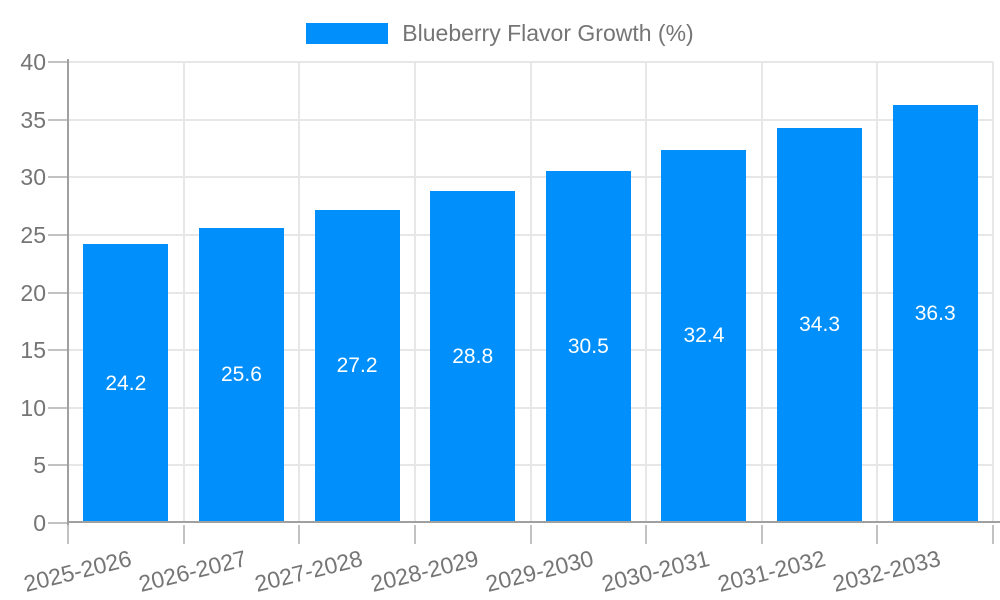 This screenshot has width=1000, height=600. What do you see at coordinates (193, 571) in the screenshot?
I see `x-axis-label: 2026-2027` at bounding box center [193, 571].